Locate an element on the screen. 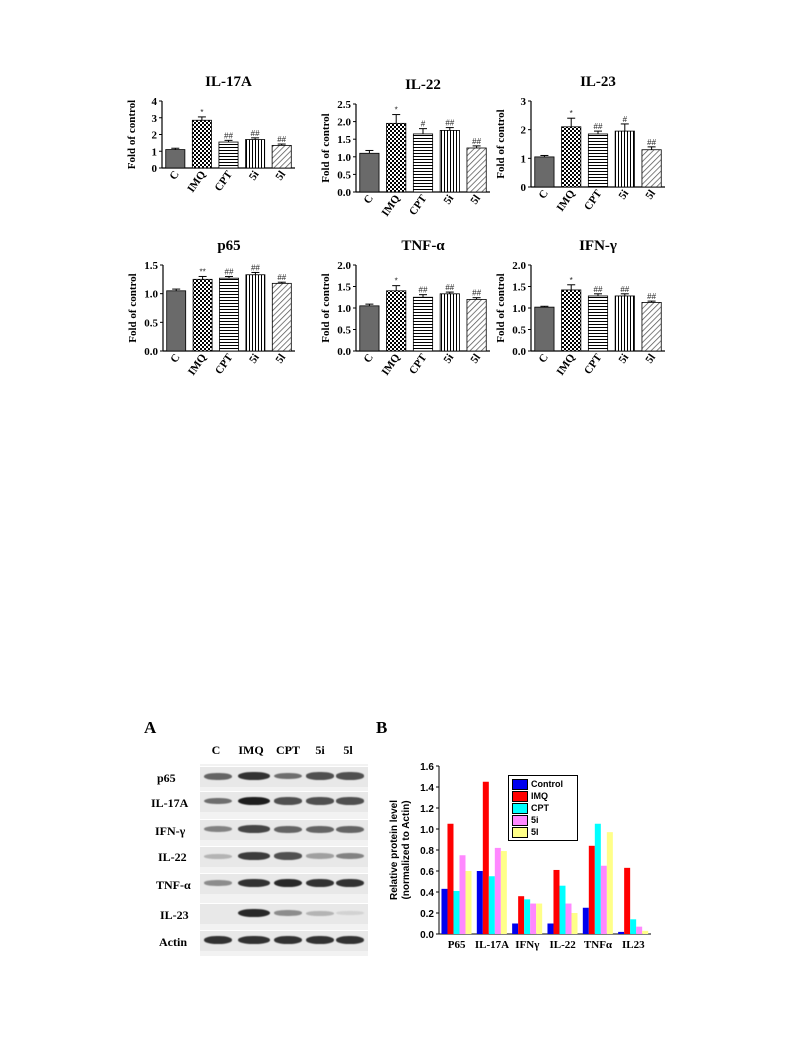 Image resolution: width=793 pixels, height=1057 pixels. legend-label: CPT is located at coordinates (540, 808).